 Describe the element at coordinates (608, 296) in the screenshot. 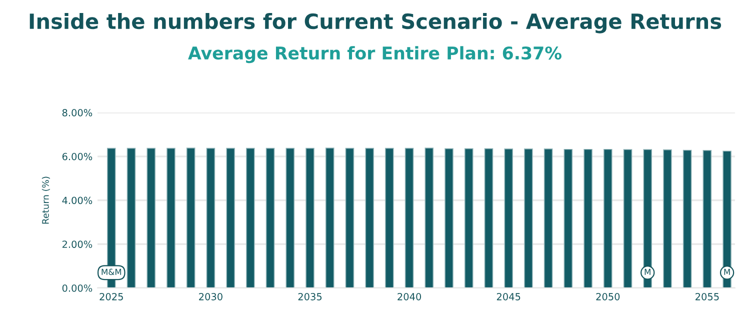

I see `x-tick-label: 2050` at that location.